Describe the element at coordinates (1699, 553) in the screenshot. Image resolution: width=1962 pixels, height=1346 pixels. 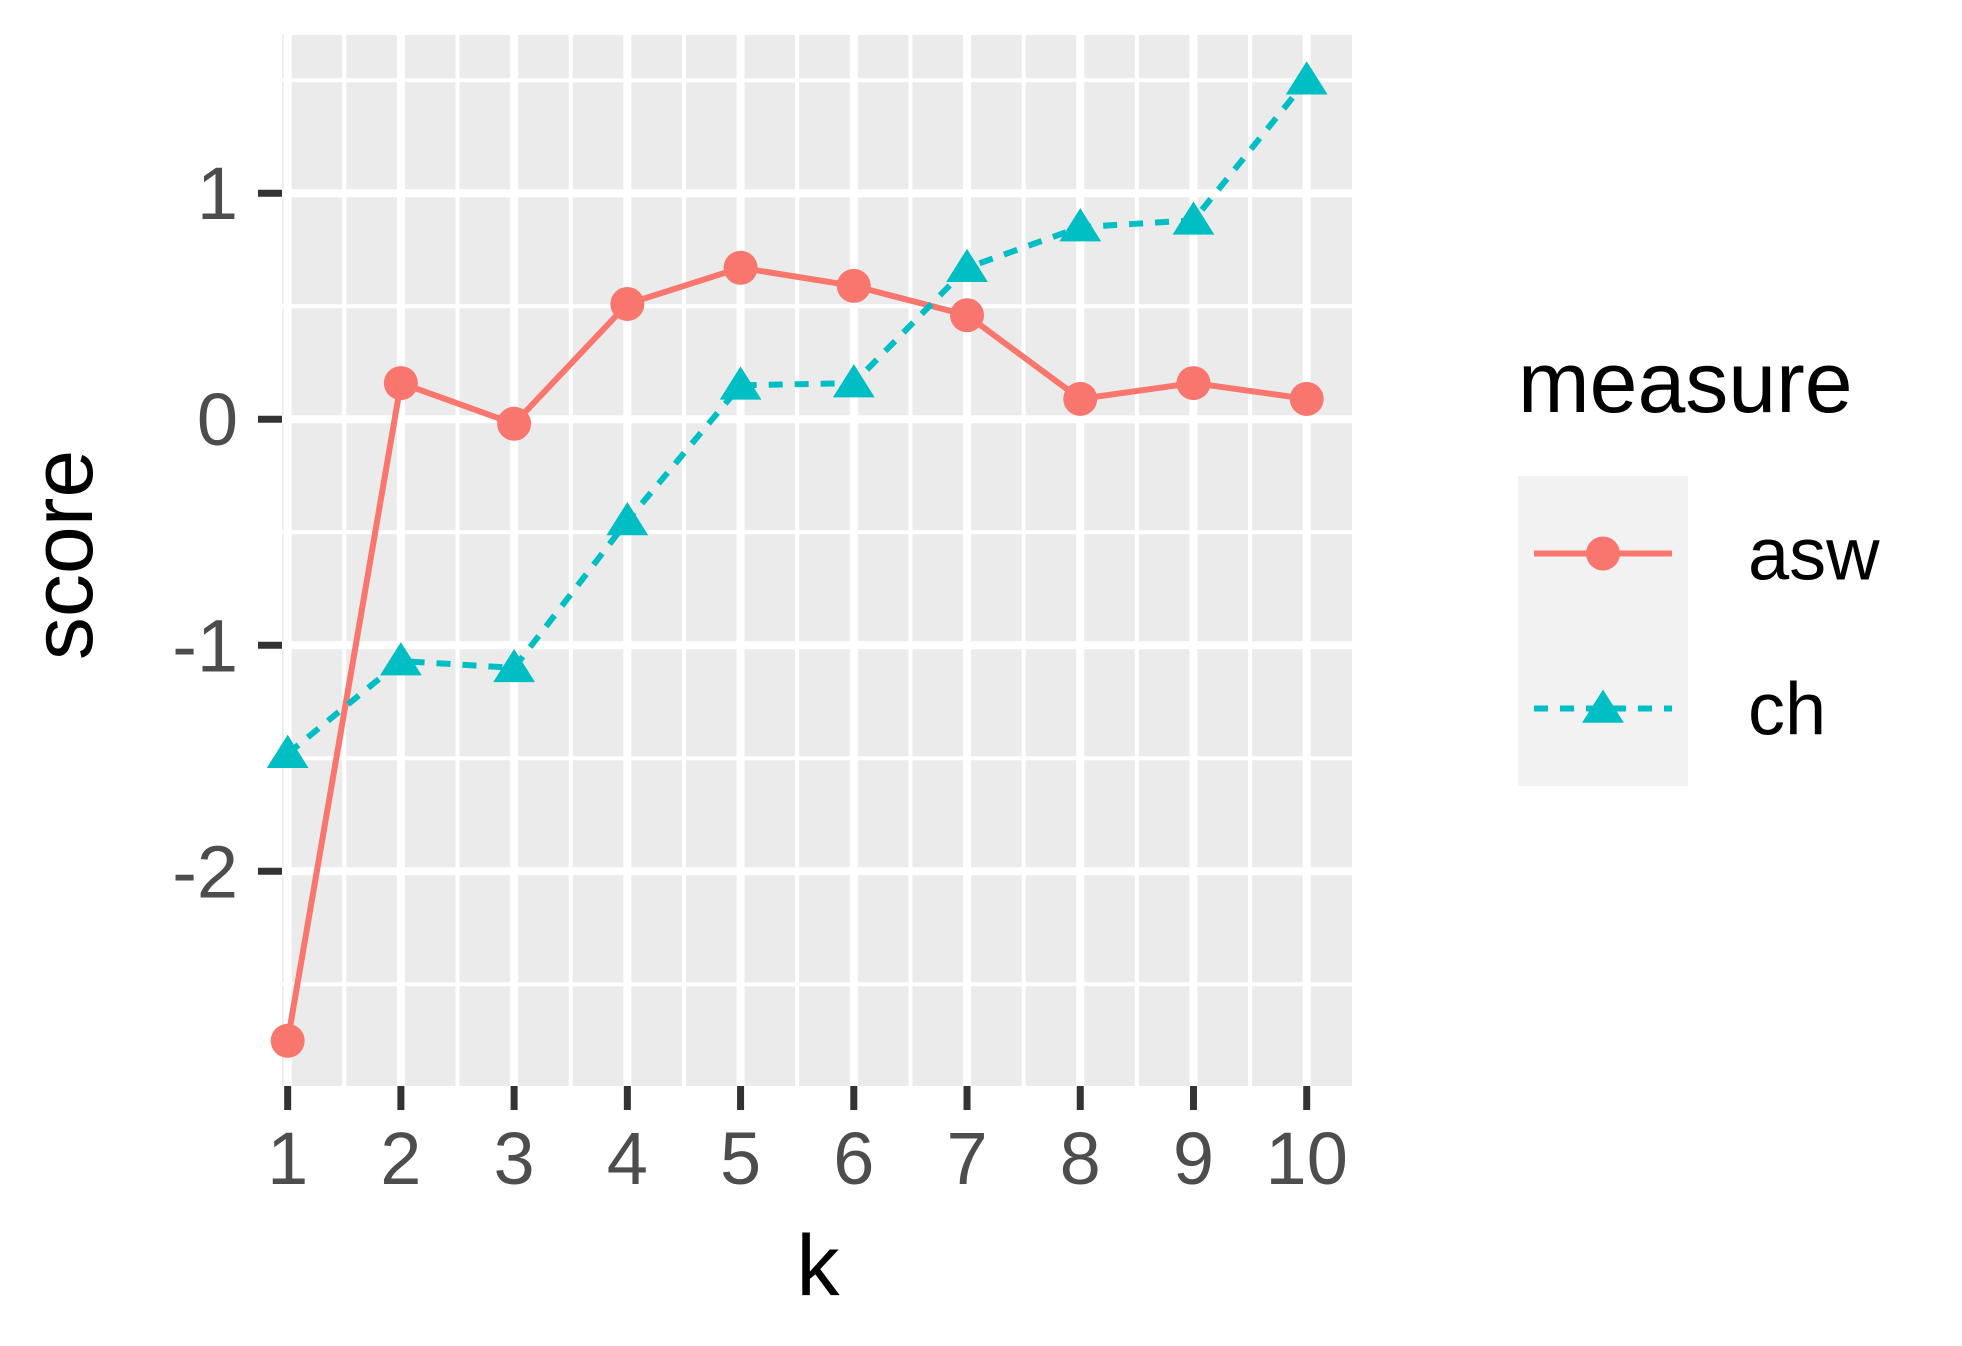
I see `legend-item-asw: asw` at that location.